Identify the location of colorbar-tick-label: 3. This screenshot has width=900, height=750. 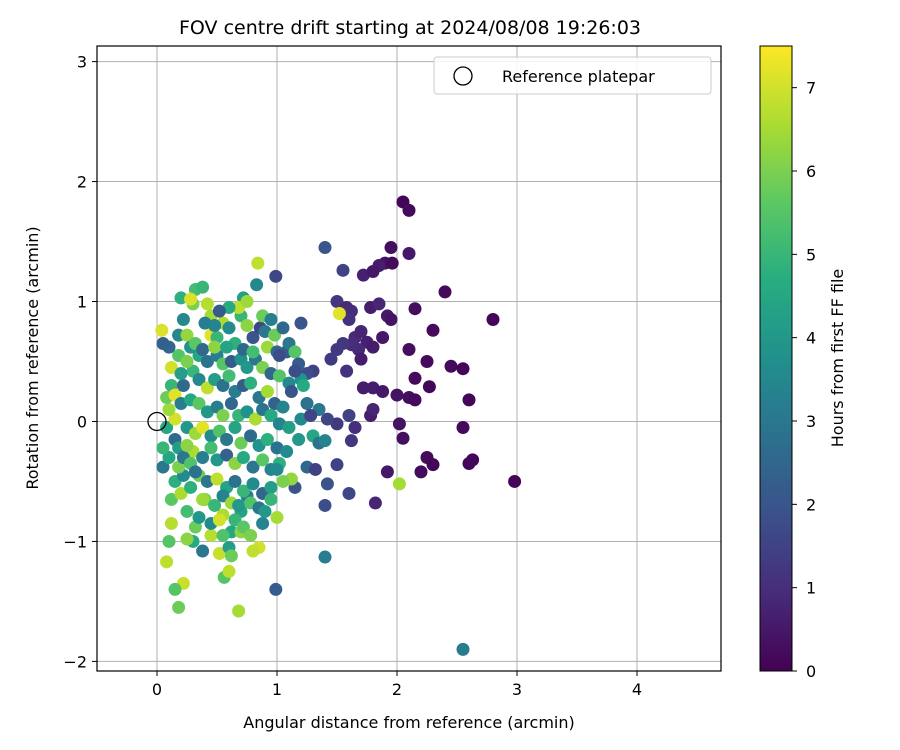
(811, 421).